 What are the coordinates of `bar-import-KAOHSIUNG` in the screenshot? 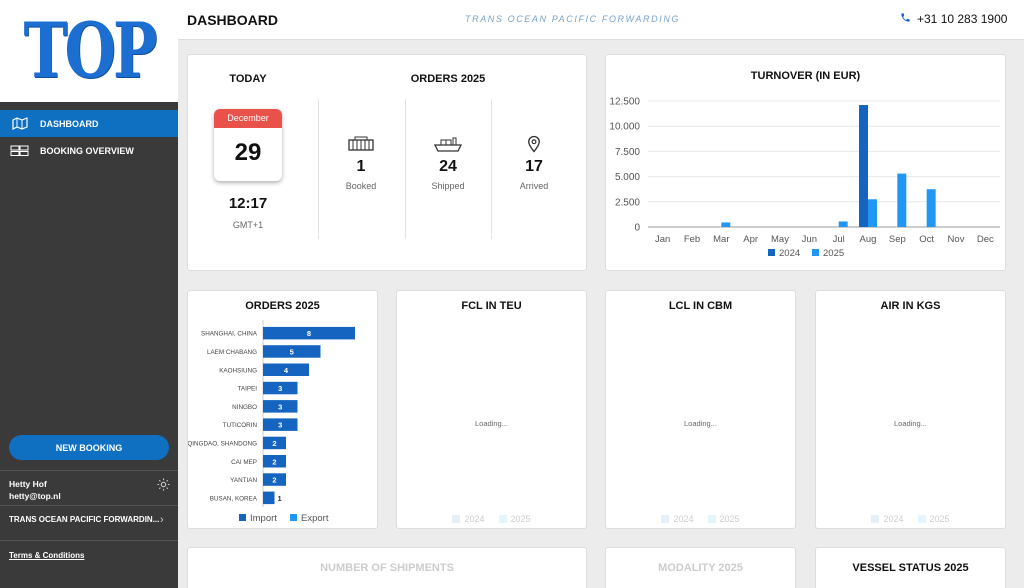 It's located at (286, 369).